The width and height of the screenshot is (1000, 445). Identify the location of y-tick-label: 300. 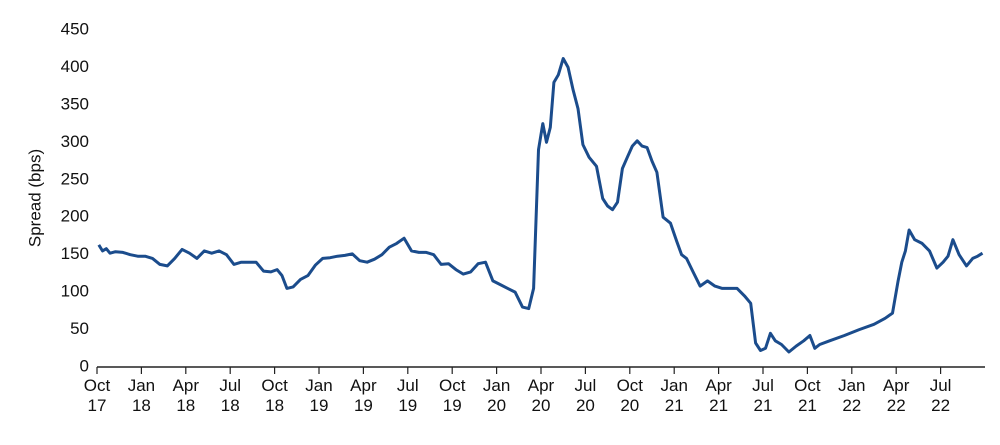
(75, 141).